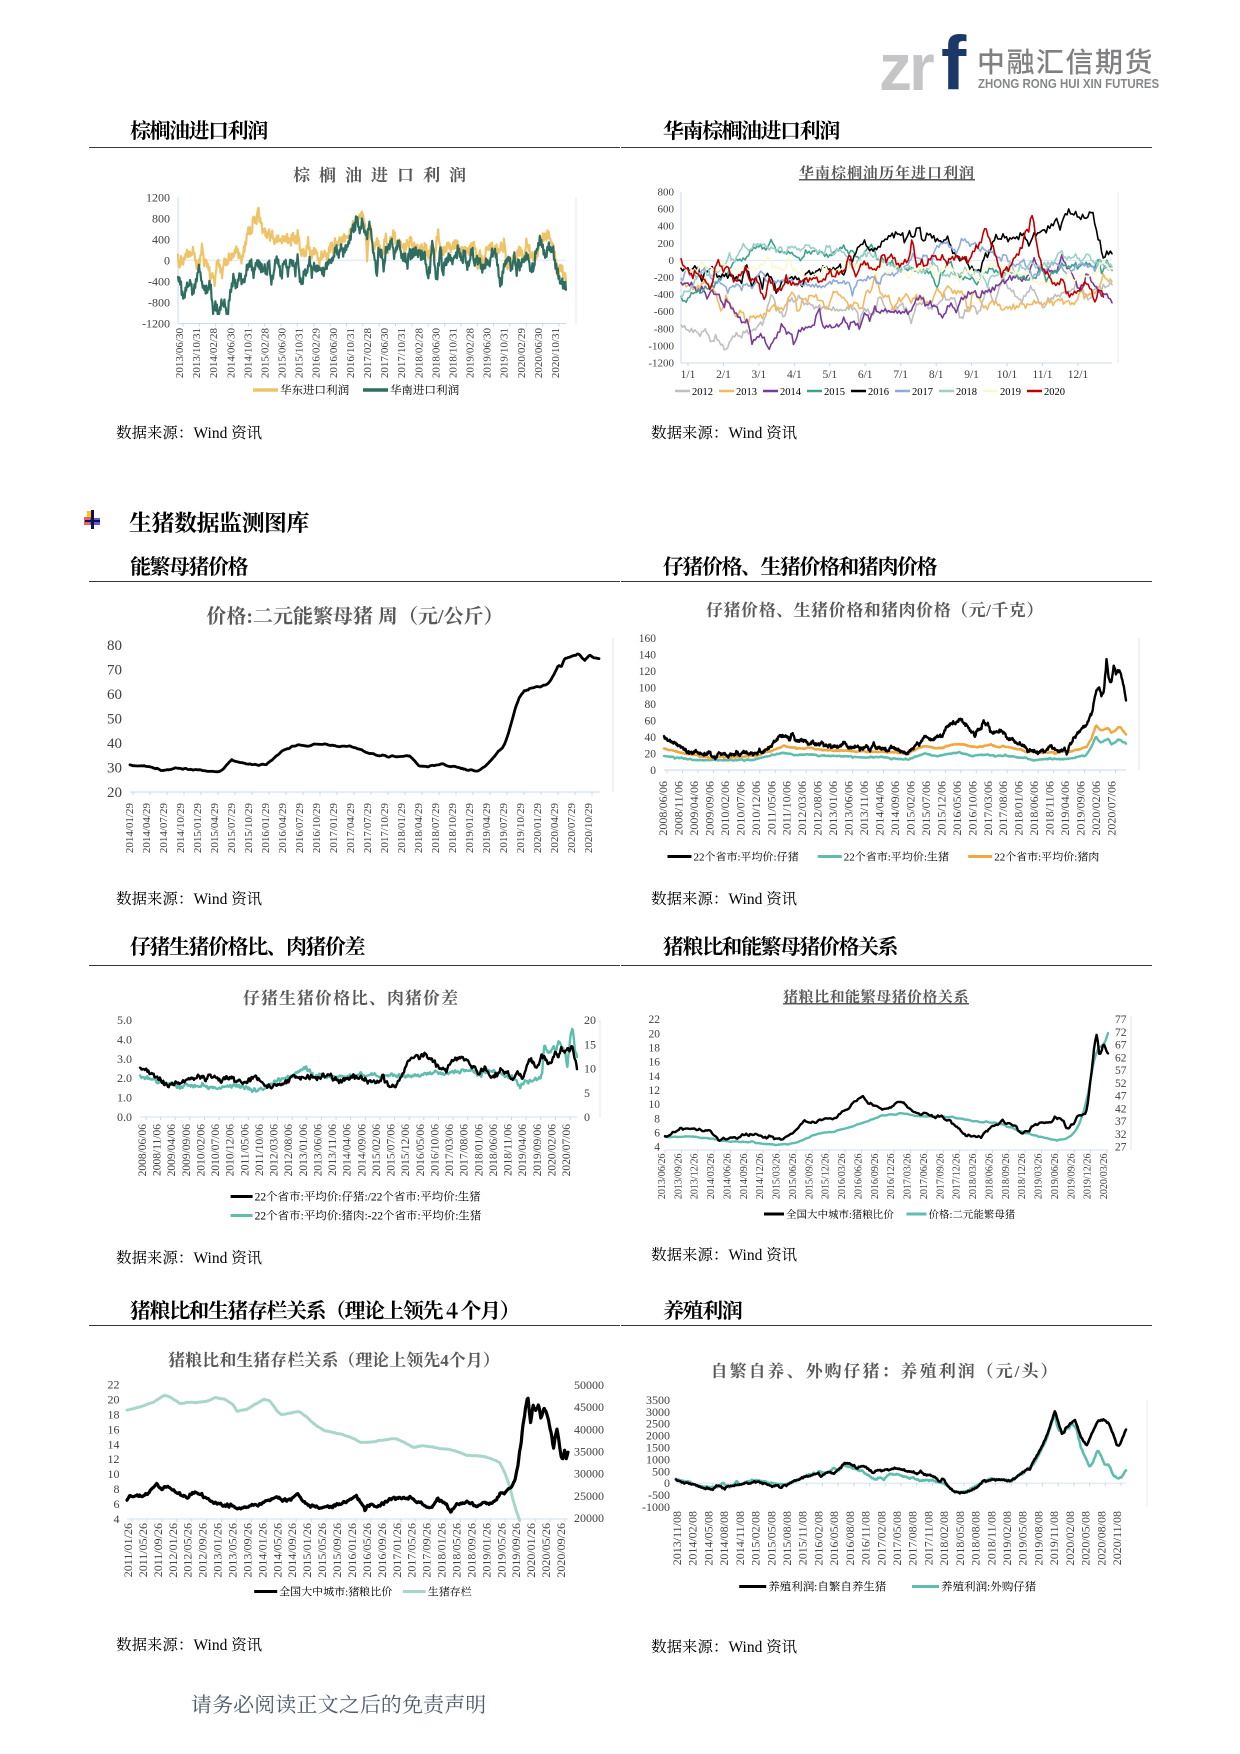  Describe the element at coordinates (723, 375) in the screenshot. I see `svg-text: 2/1` at that location.